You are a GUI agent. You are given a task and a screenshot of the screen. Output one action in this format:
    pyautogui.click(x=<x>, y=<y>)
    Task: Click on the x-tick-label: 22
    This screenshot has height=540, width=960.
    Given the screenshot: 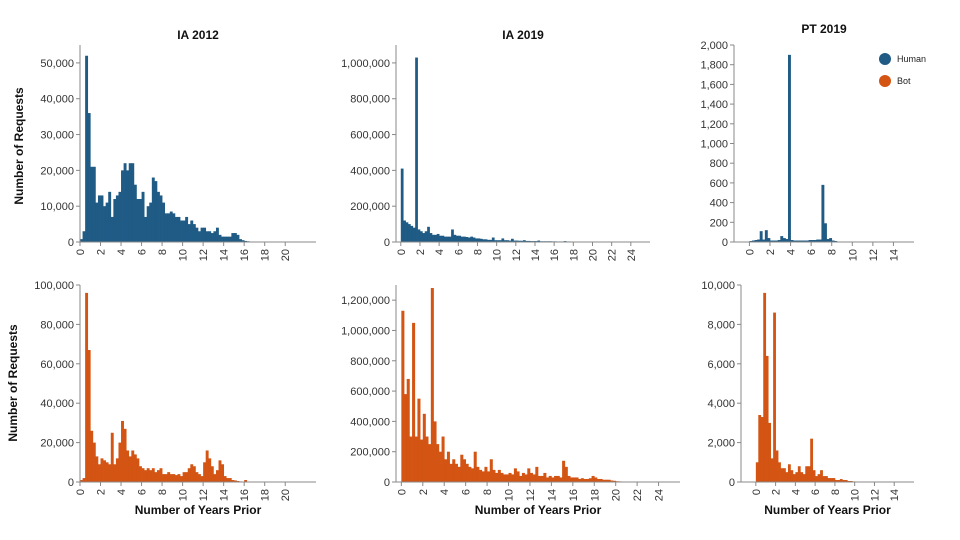 What is the action you would take?
    pyautogui.click(x=613, y=255)
    